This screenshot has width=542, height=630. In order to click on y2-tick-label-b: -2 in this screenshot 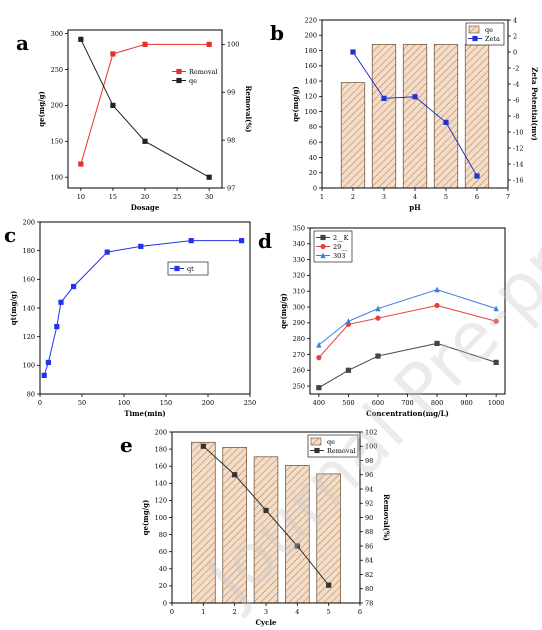, I will do `click(516, 68)`.